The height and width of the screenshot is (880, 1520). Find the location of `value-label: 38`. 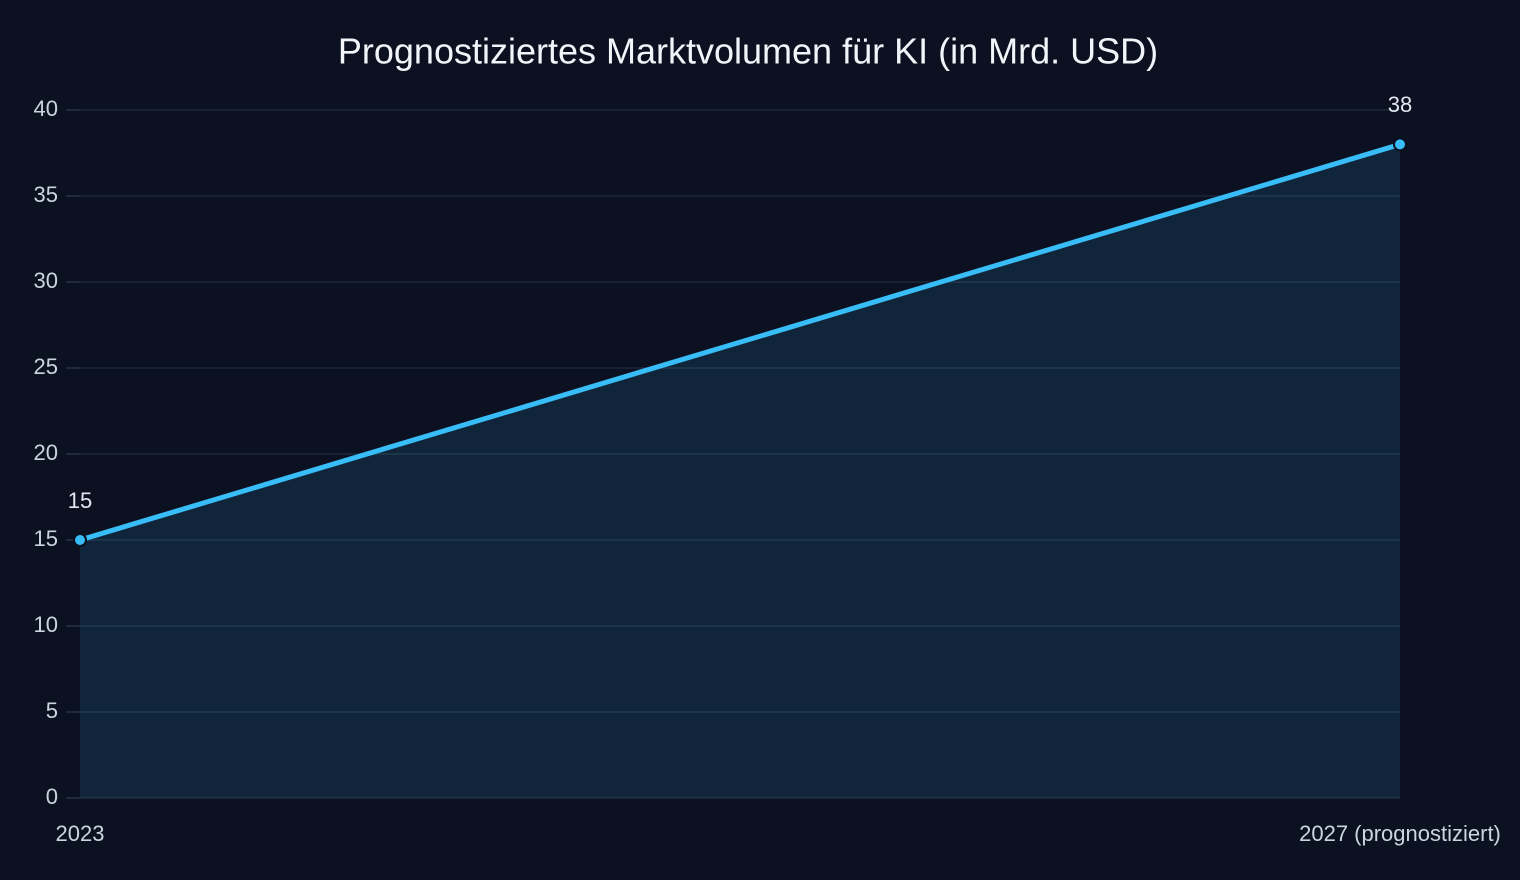

value-label: 38 is located at coordinates (1400, 104).